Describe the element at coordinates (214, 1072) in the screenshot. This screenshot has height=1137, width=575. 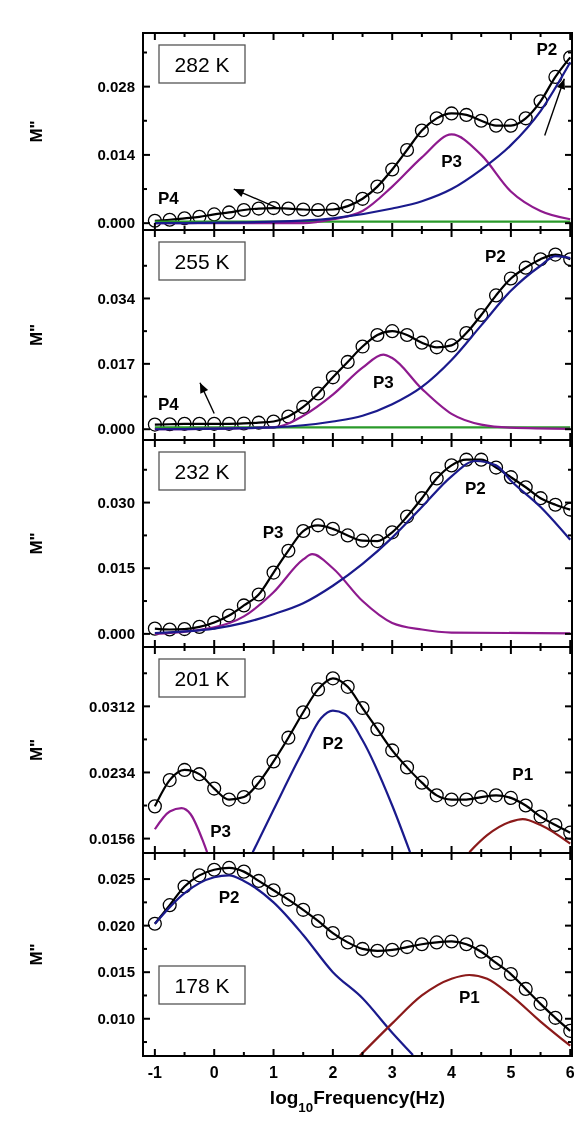
I see `x-tick-label: 0` at that location.